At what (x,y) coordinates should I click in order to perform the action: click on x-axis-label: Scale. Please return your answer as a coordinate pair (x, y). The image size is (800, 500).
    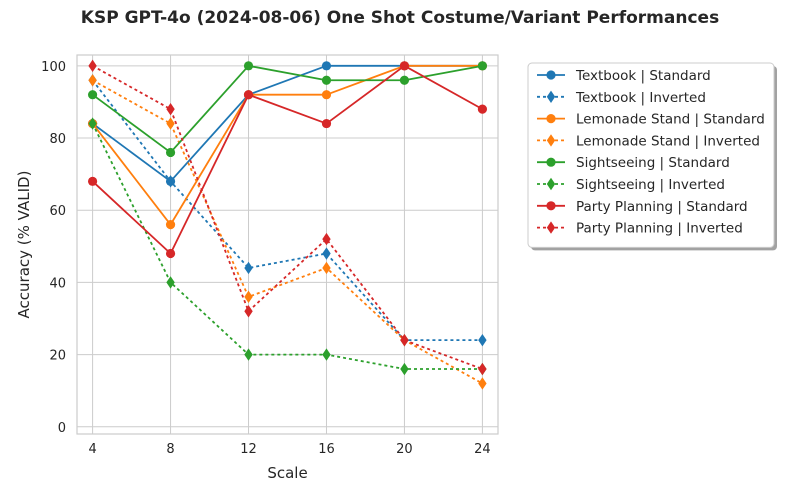
    Looking at the image, I should click on (287, 473).